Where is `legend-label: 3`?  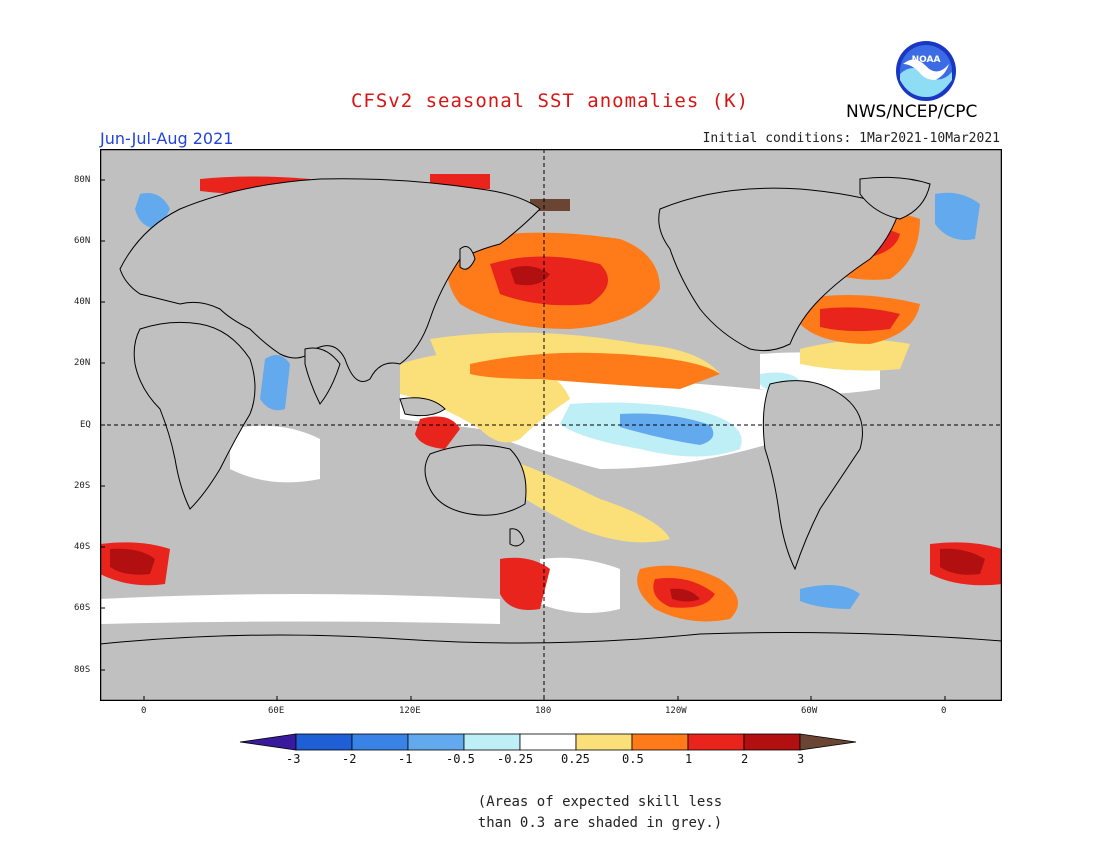
legend-label: 3 is located at coordinates (801, 759).